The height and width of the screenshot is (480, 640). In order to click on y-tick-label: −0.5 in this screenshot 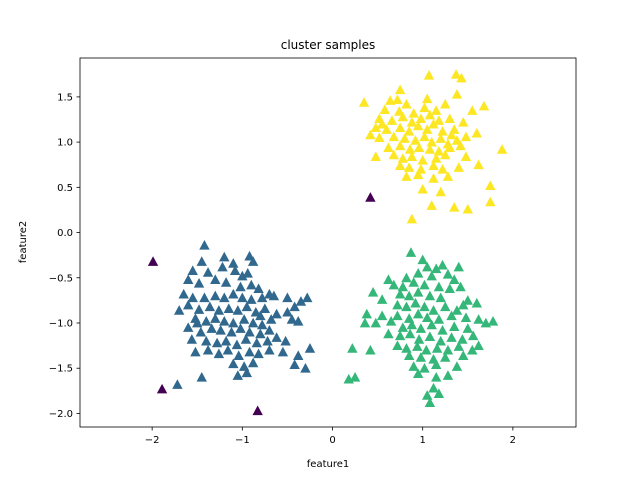, I will do `click(61, 278)`.